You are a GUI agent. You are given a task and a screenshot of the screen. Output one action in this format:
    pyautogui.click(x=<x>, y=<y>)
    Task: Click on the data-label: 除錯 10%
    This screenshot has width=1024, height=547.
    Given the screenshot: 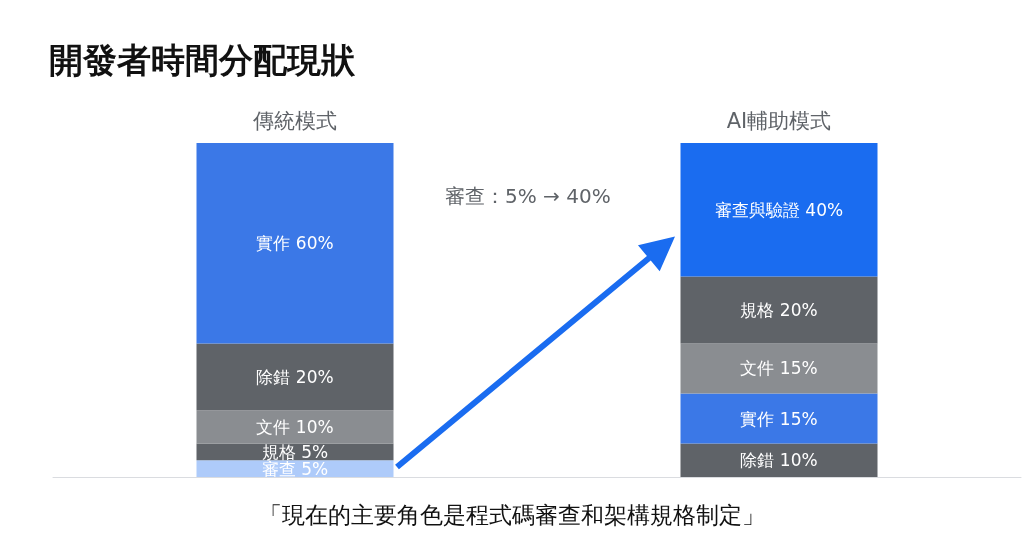 What is the action you would take?
    pyautogui.click(x=779, y=460)
    